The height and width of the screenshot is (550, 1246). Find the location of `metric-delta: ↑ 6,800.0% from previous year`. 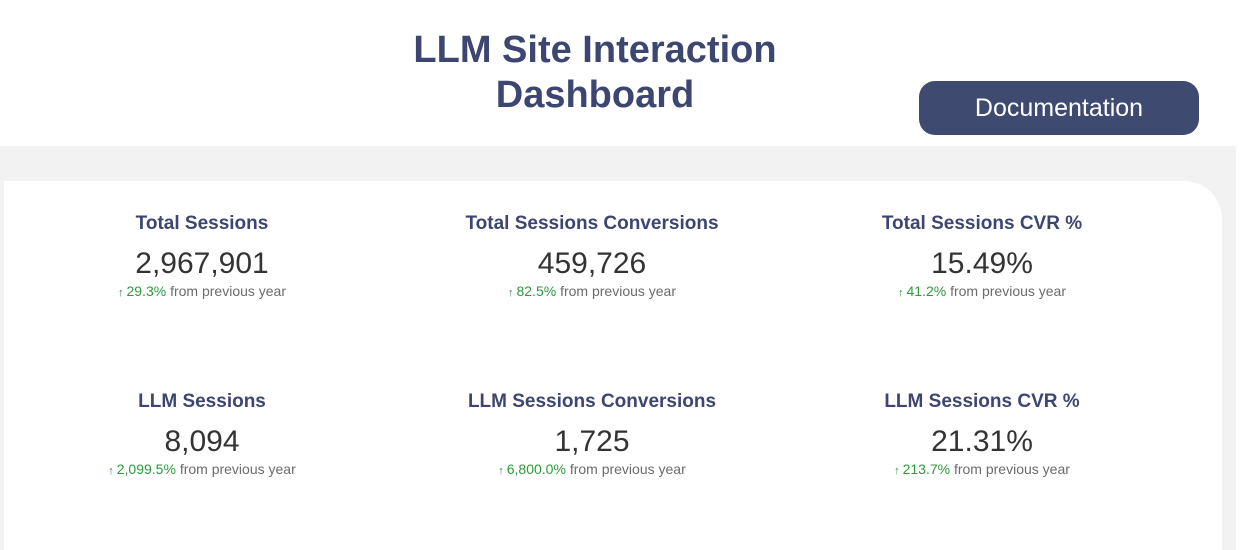

metric-delta: ↑ 6,800.0% from previous year is located at coordinates (592, 470).